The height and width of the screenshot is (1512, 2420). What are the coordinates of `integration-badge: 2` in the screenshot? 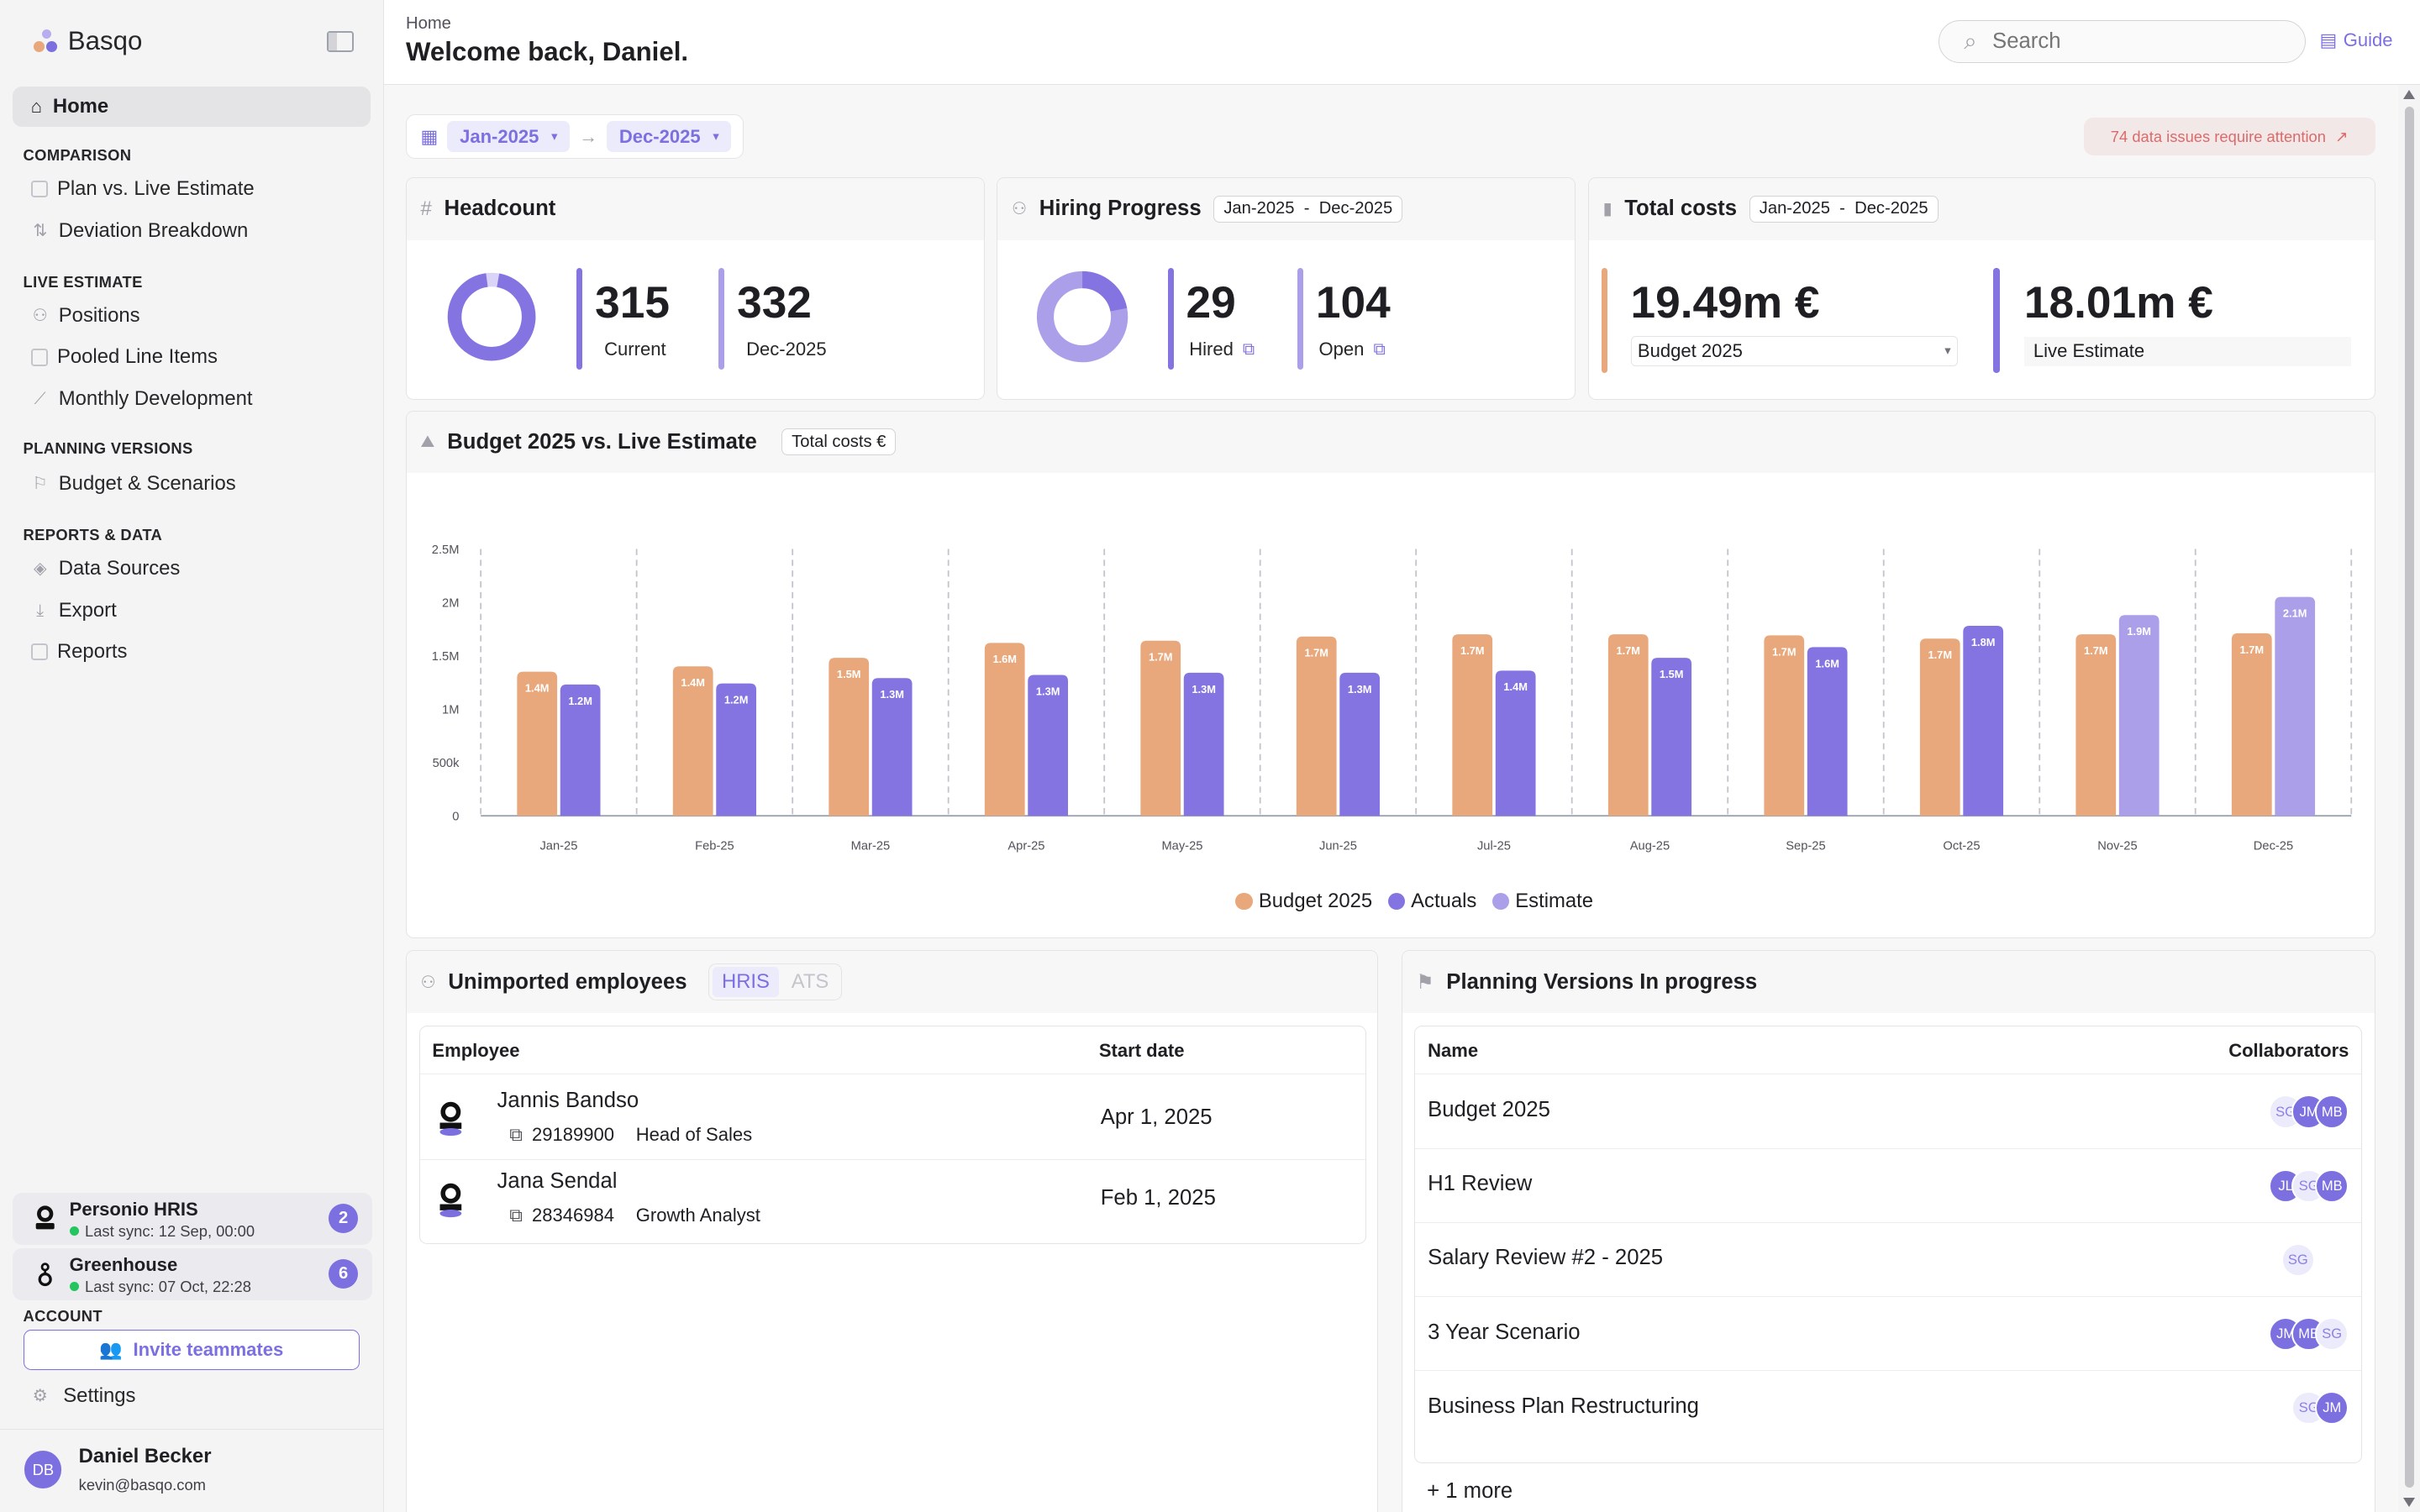 It's located at (344, 1218).